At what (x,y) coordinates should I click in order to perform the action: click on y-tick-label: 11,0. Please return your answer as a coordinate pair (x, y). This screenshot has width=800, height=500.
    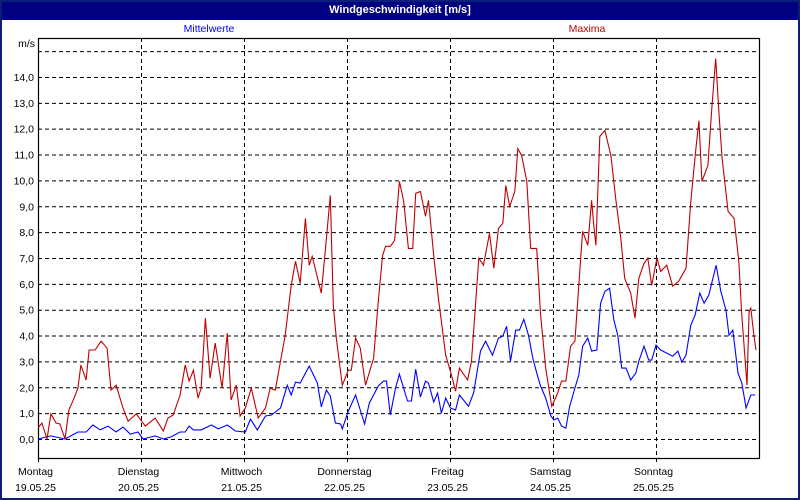
    Looking at the image, I should click on (24, 156).